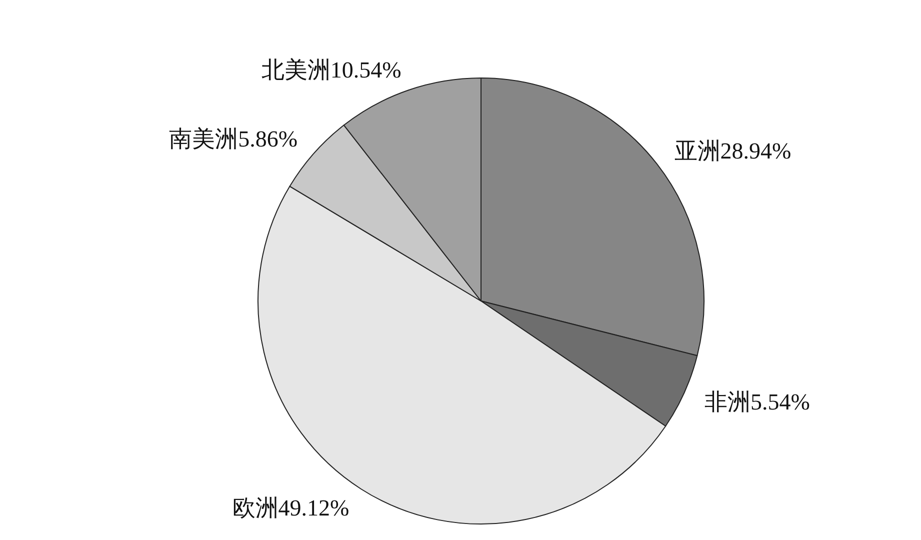  I want to click on slice-label: 北美洲10.54%, so click(331, 69).